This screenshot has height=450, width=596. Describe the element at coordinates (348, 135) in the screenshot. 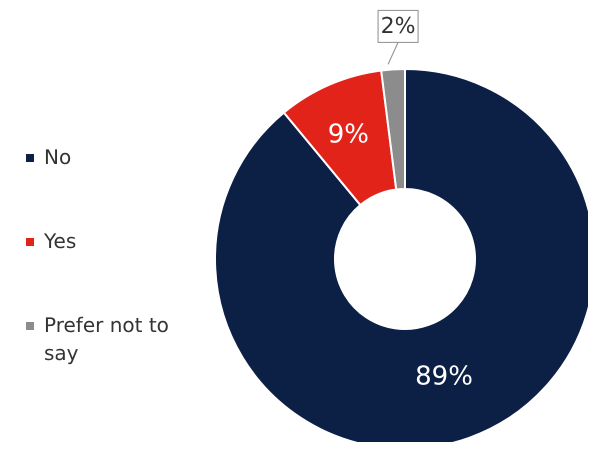

I see `data-label: 9%` at that location.